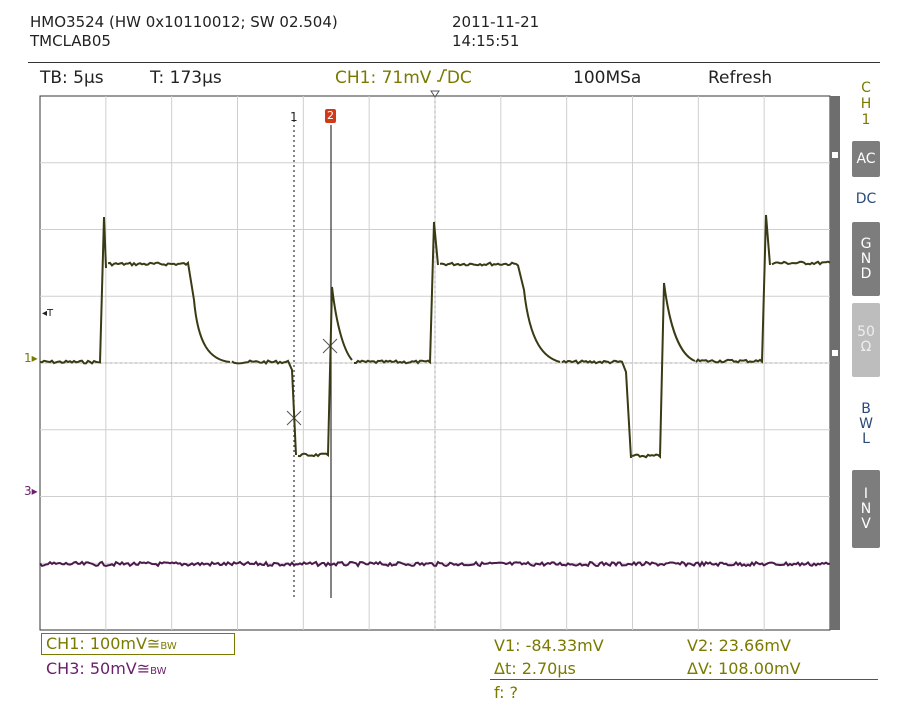 The image size is (900, 715). Describe the element at coordinates (294, 117) in the screenshot. I see `cursor1-label: 1` at that location.